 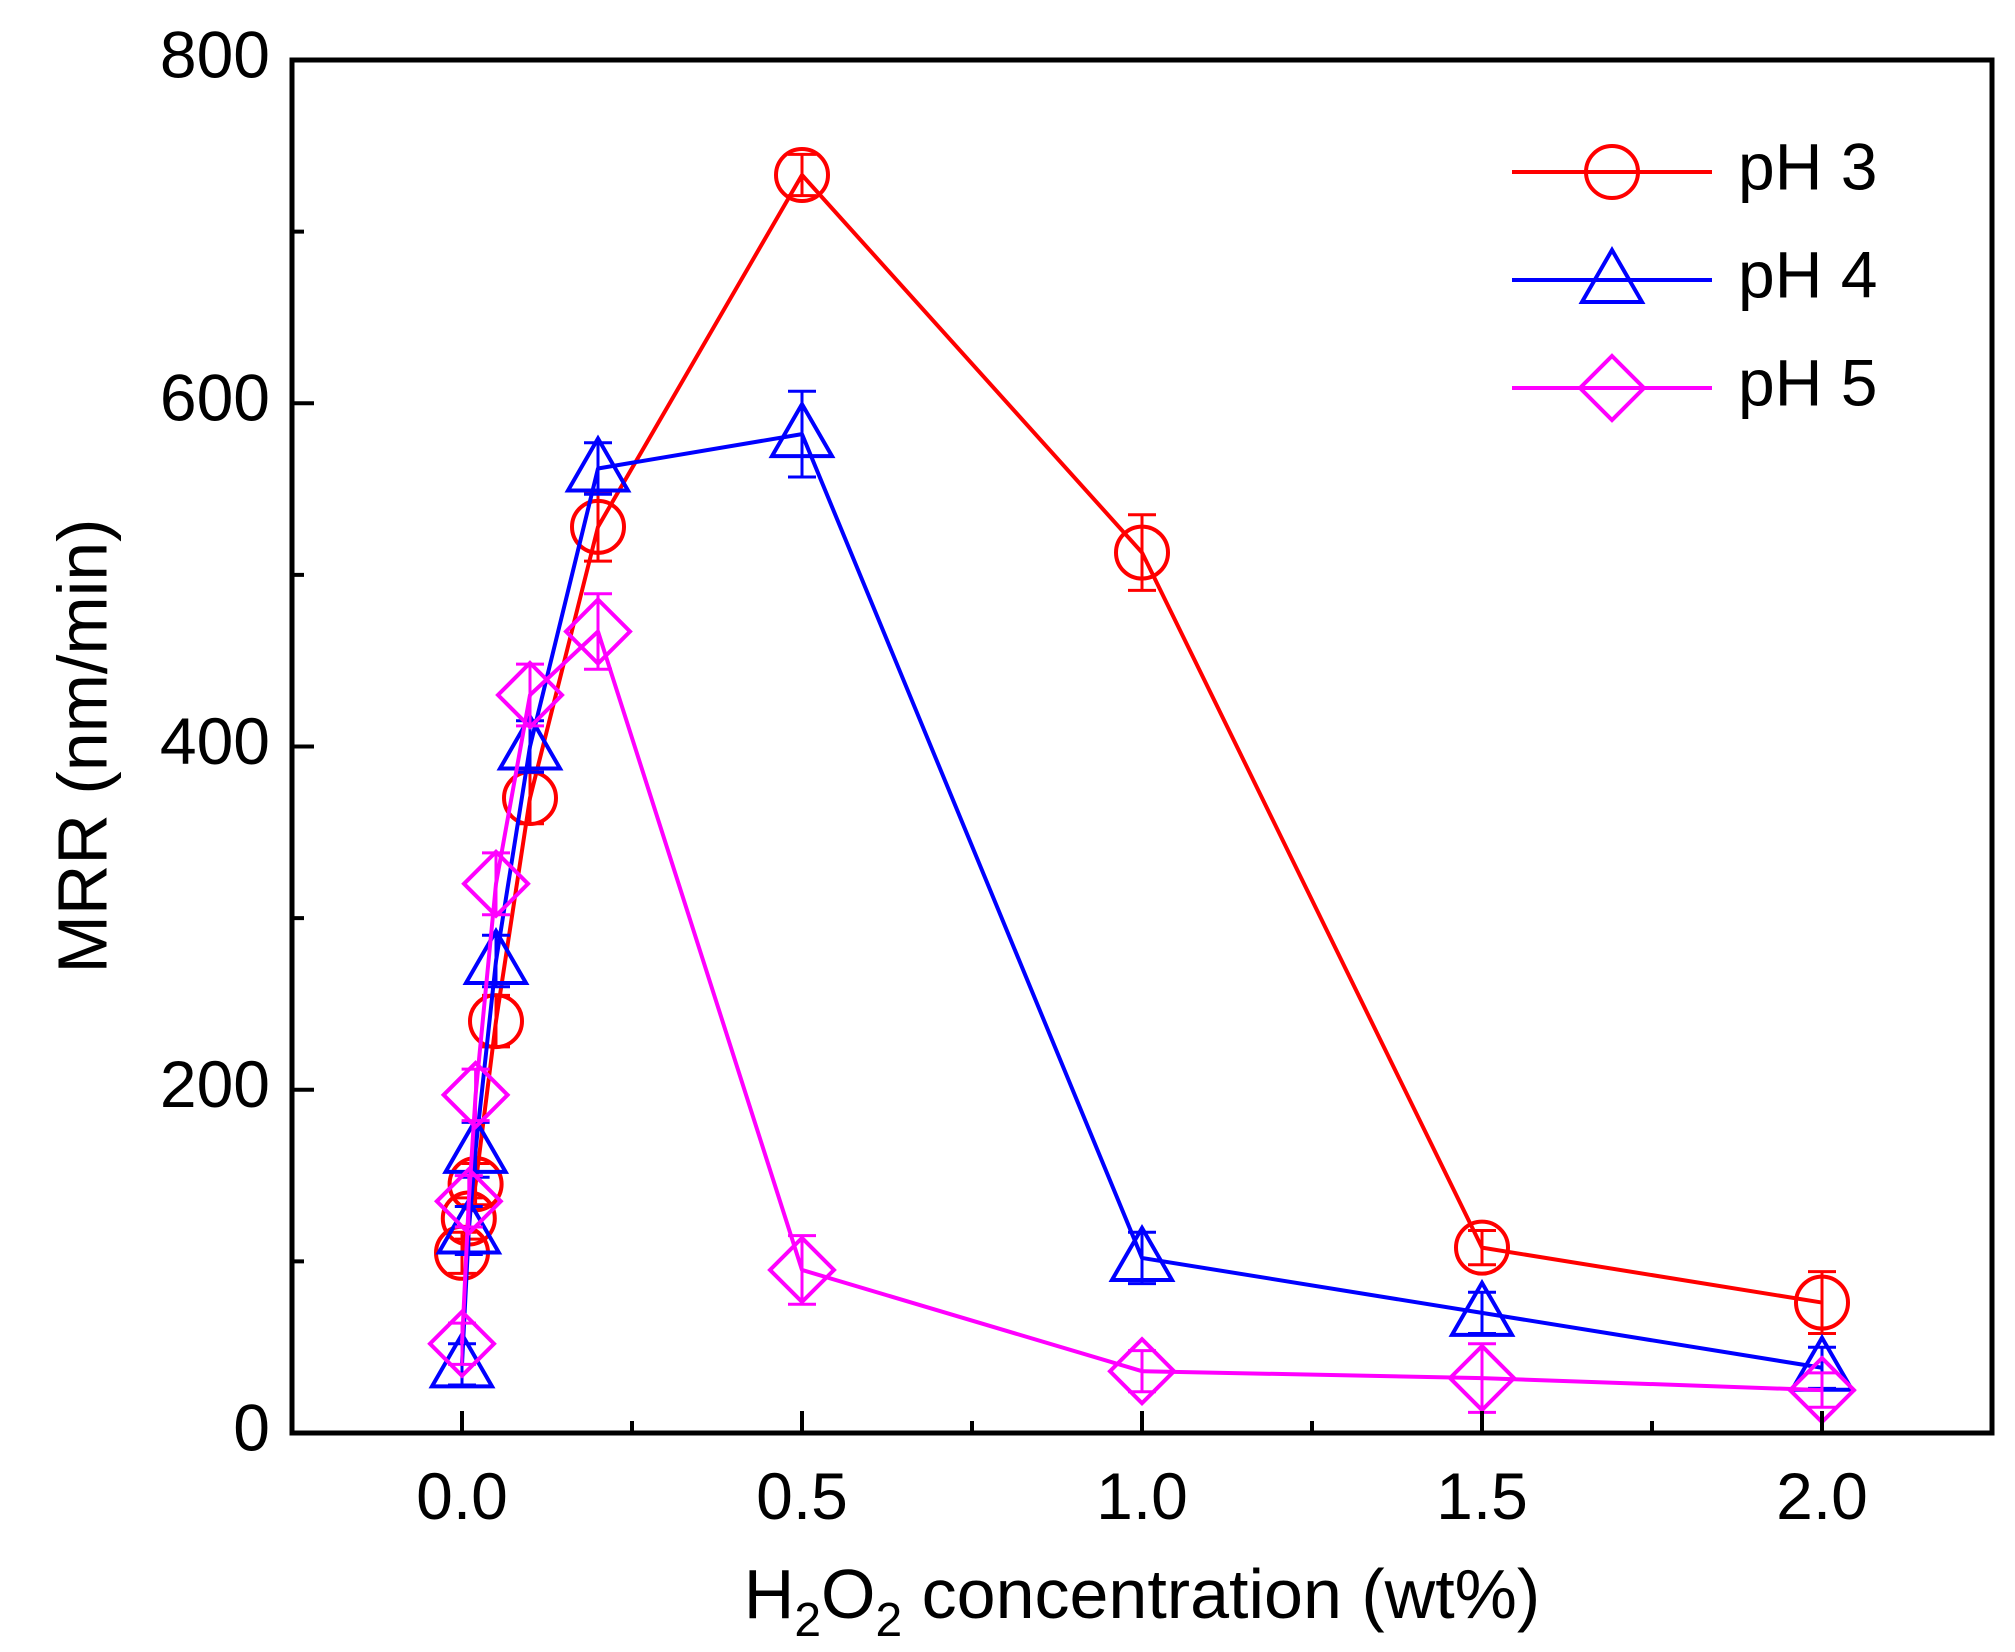 I want to click on x-label-sub-2a: 2, so click(x=807, y=1620).